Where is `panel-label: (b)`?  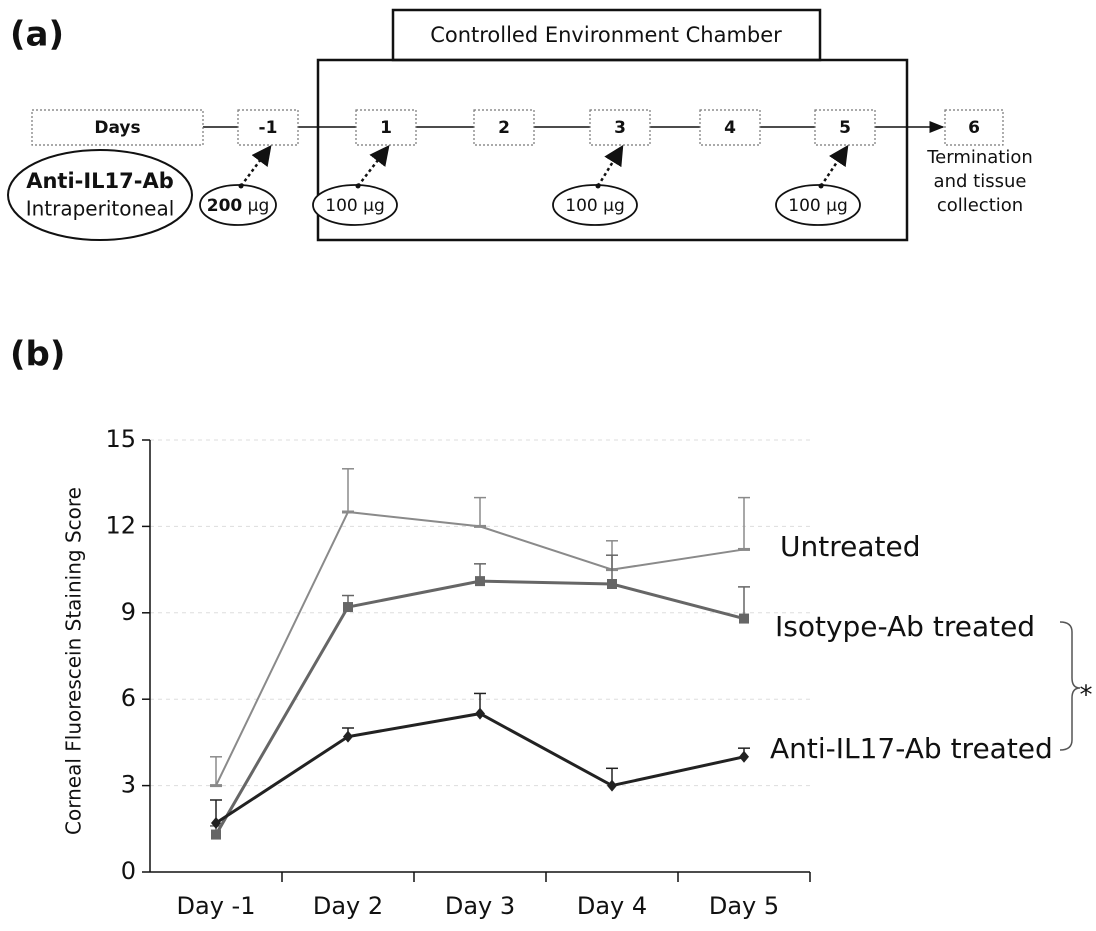
panel-label: (b) is located at coordinates (37, 355).